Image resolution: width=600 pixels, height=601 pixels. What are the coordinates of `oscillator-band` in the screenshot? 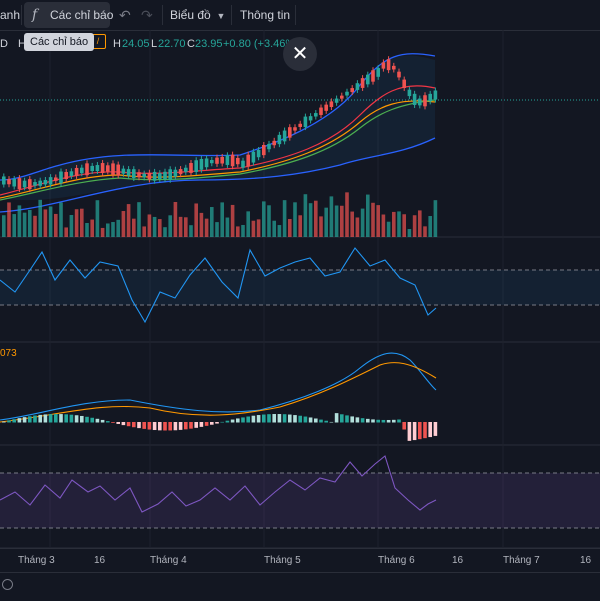 It's located at (300, 287).